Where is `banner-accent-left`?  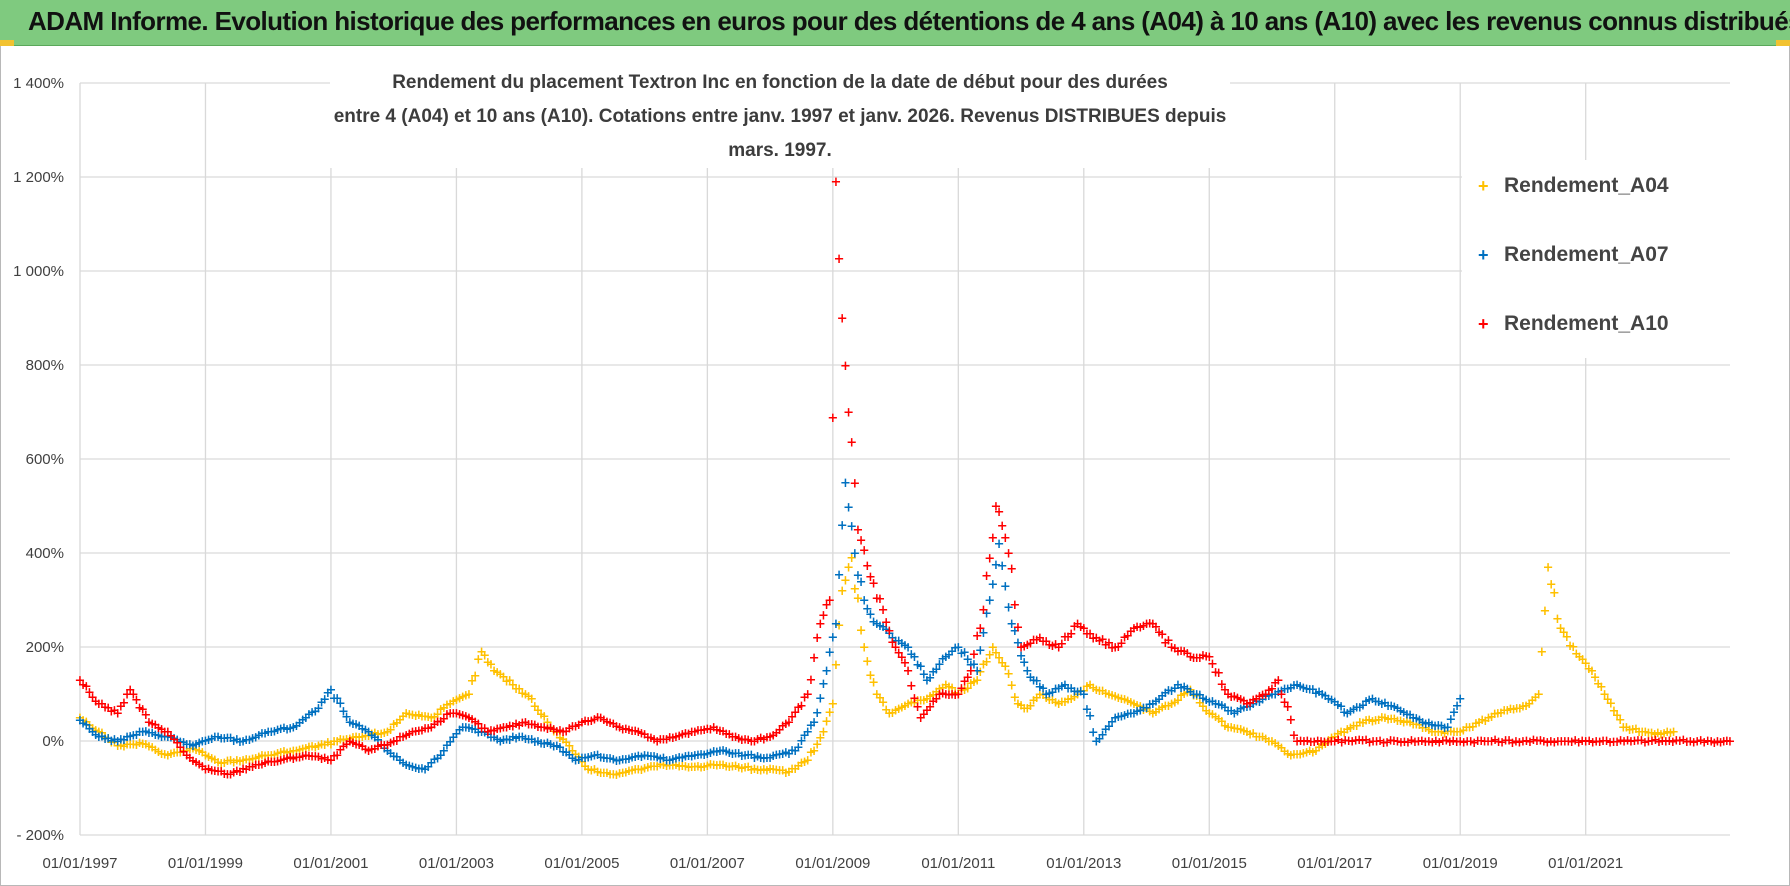 banner-accent-left is located at coordinates (7, 43).